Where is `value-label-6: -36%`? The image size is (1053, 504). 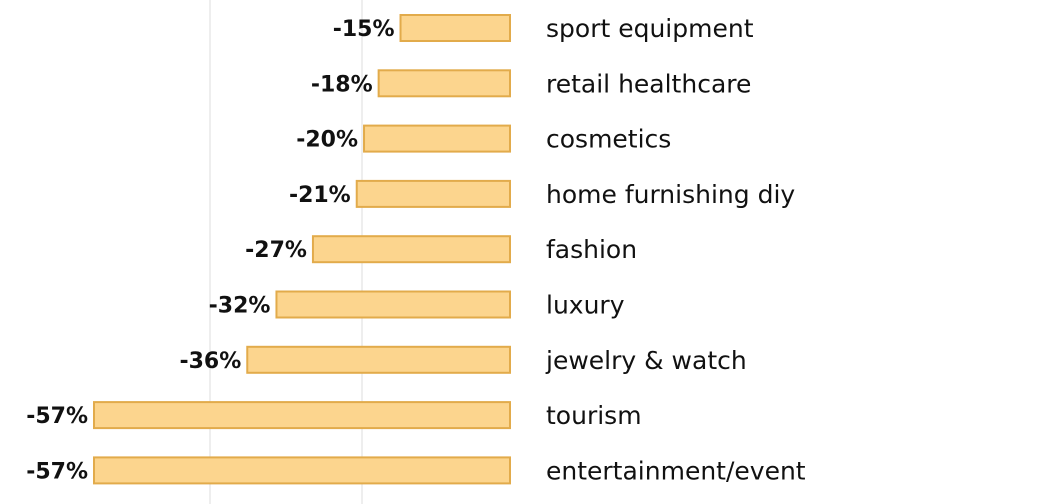
value-label-6: -36% is located at coordinates (210, 361).